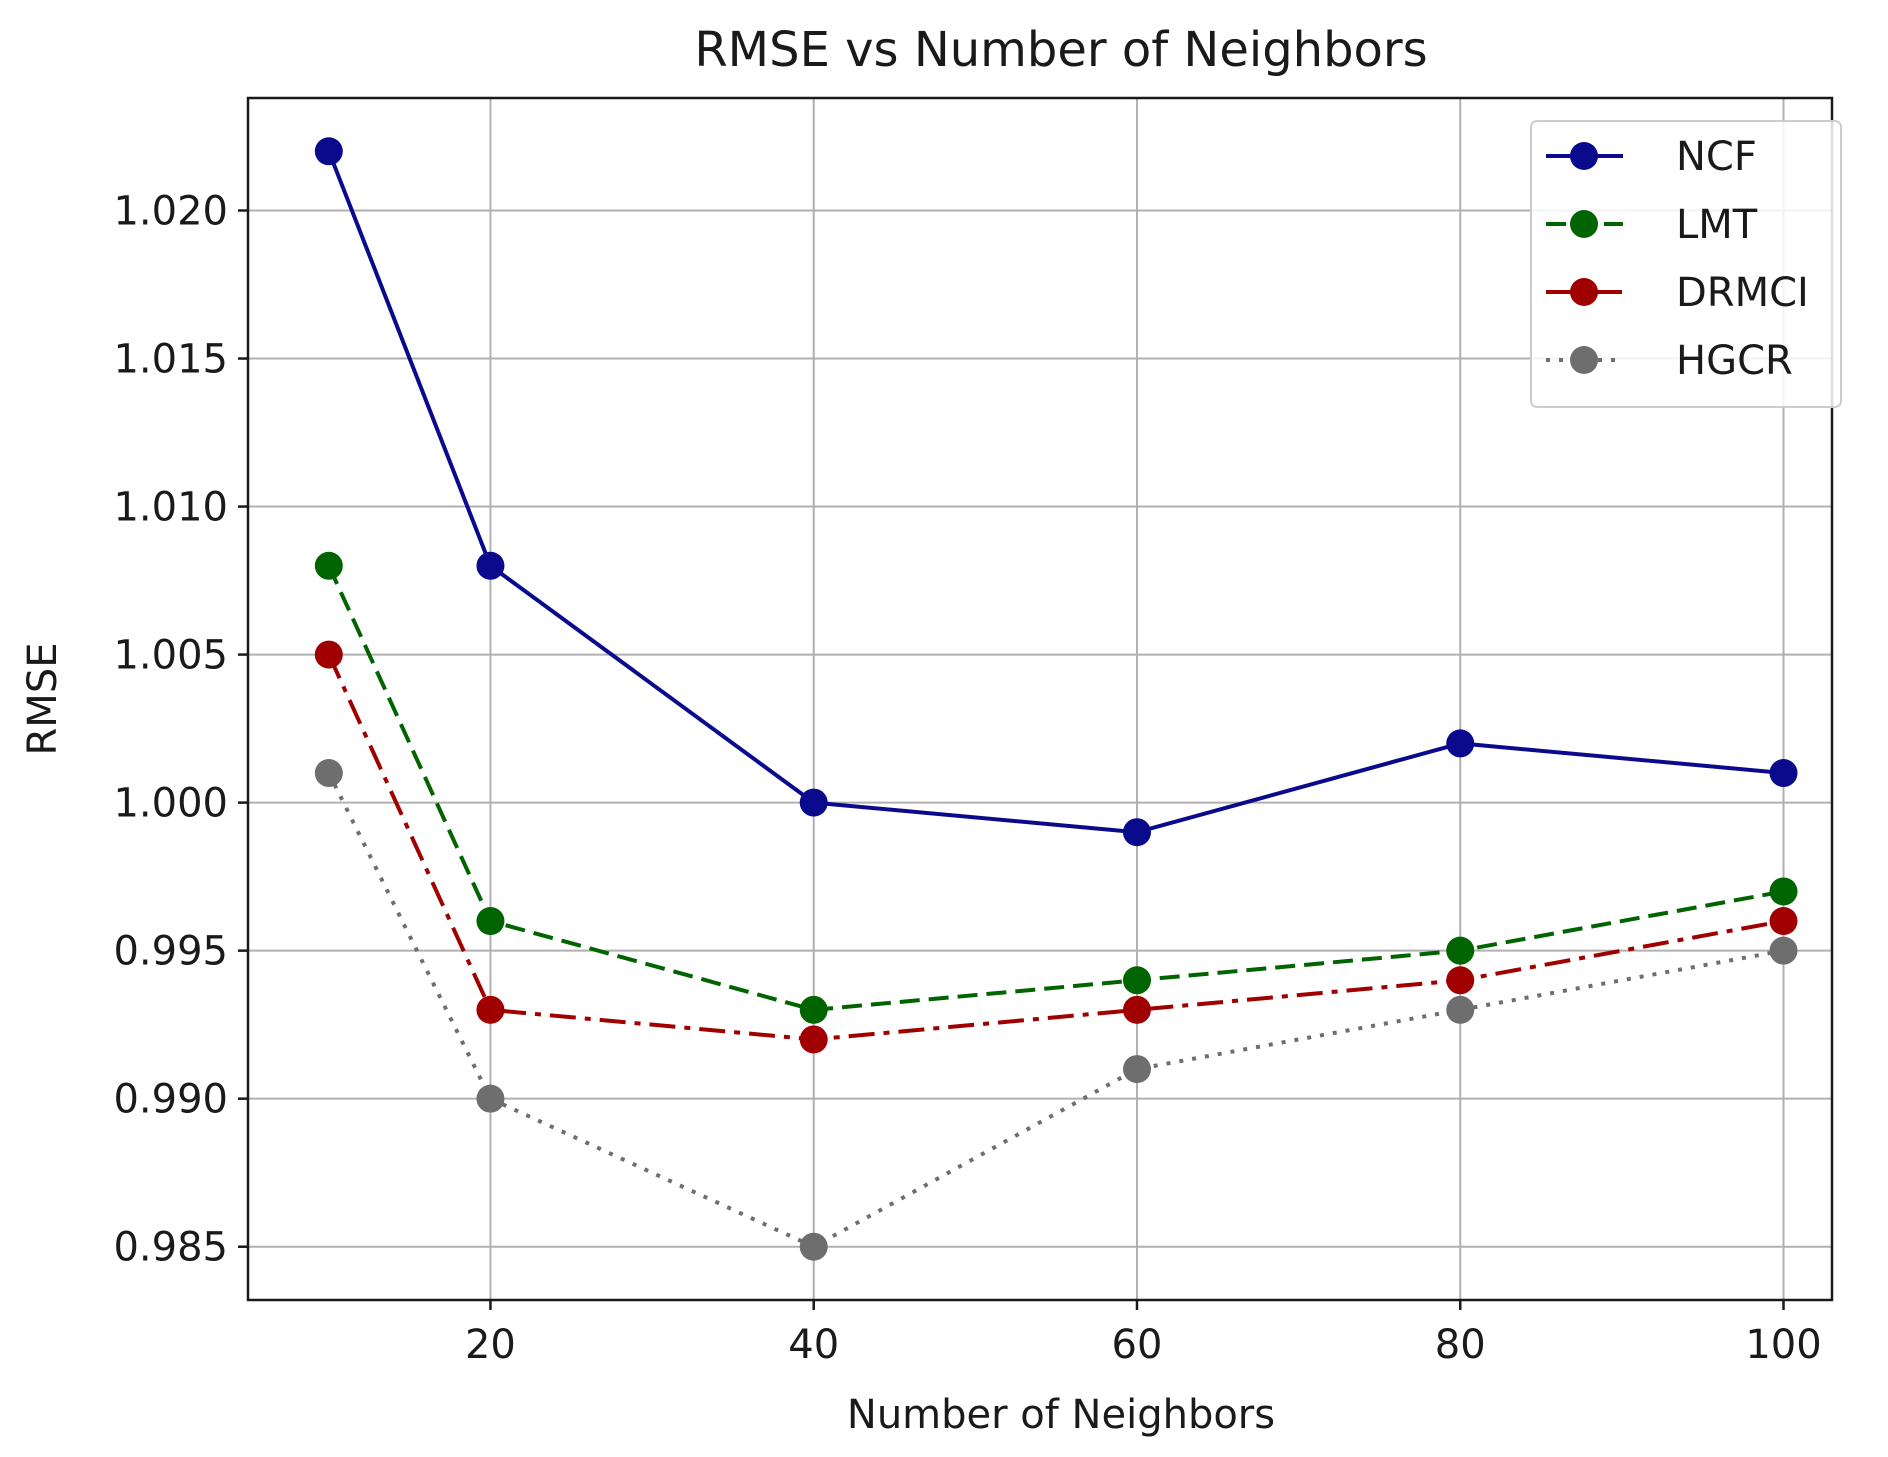  Describe the element at coordinates (170, 1248) in the screenshot. I see `y-tick-label: 0.985` at that location.